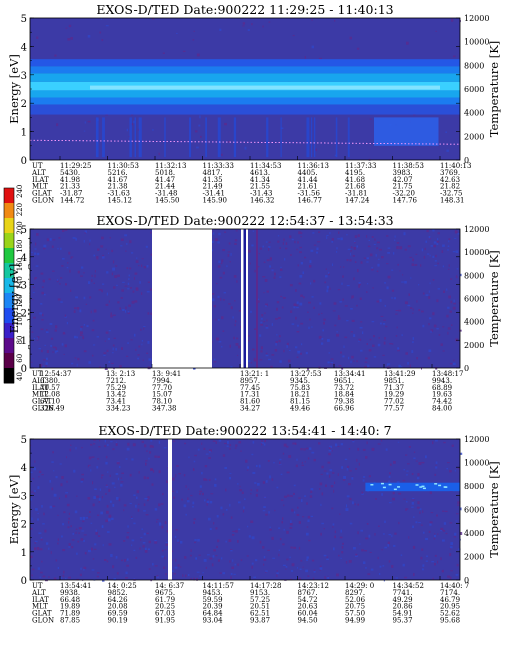  Describe the element at coordinates (120, 201) in the screenshot. I see `cell-value: 145.12` at that location.